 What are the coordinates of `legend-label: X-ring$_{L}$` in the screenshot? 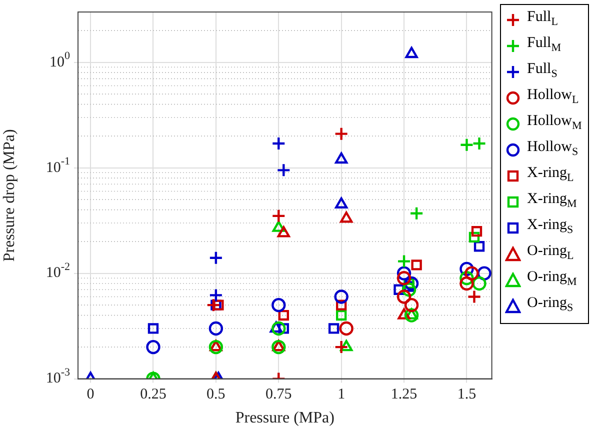 It's located at (550, 175).